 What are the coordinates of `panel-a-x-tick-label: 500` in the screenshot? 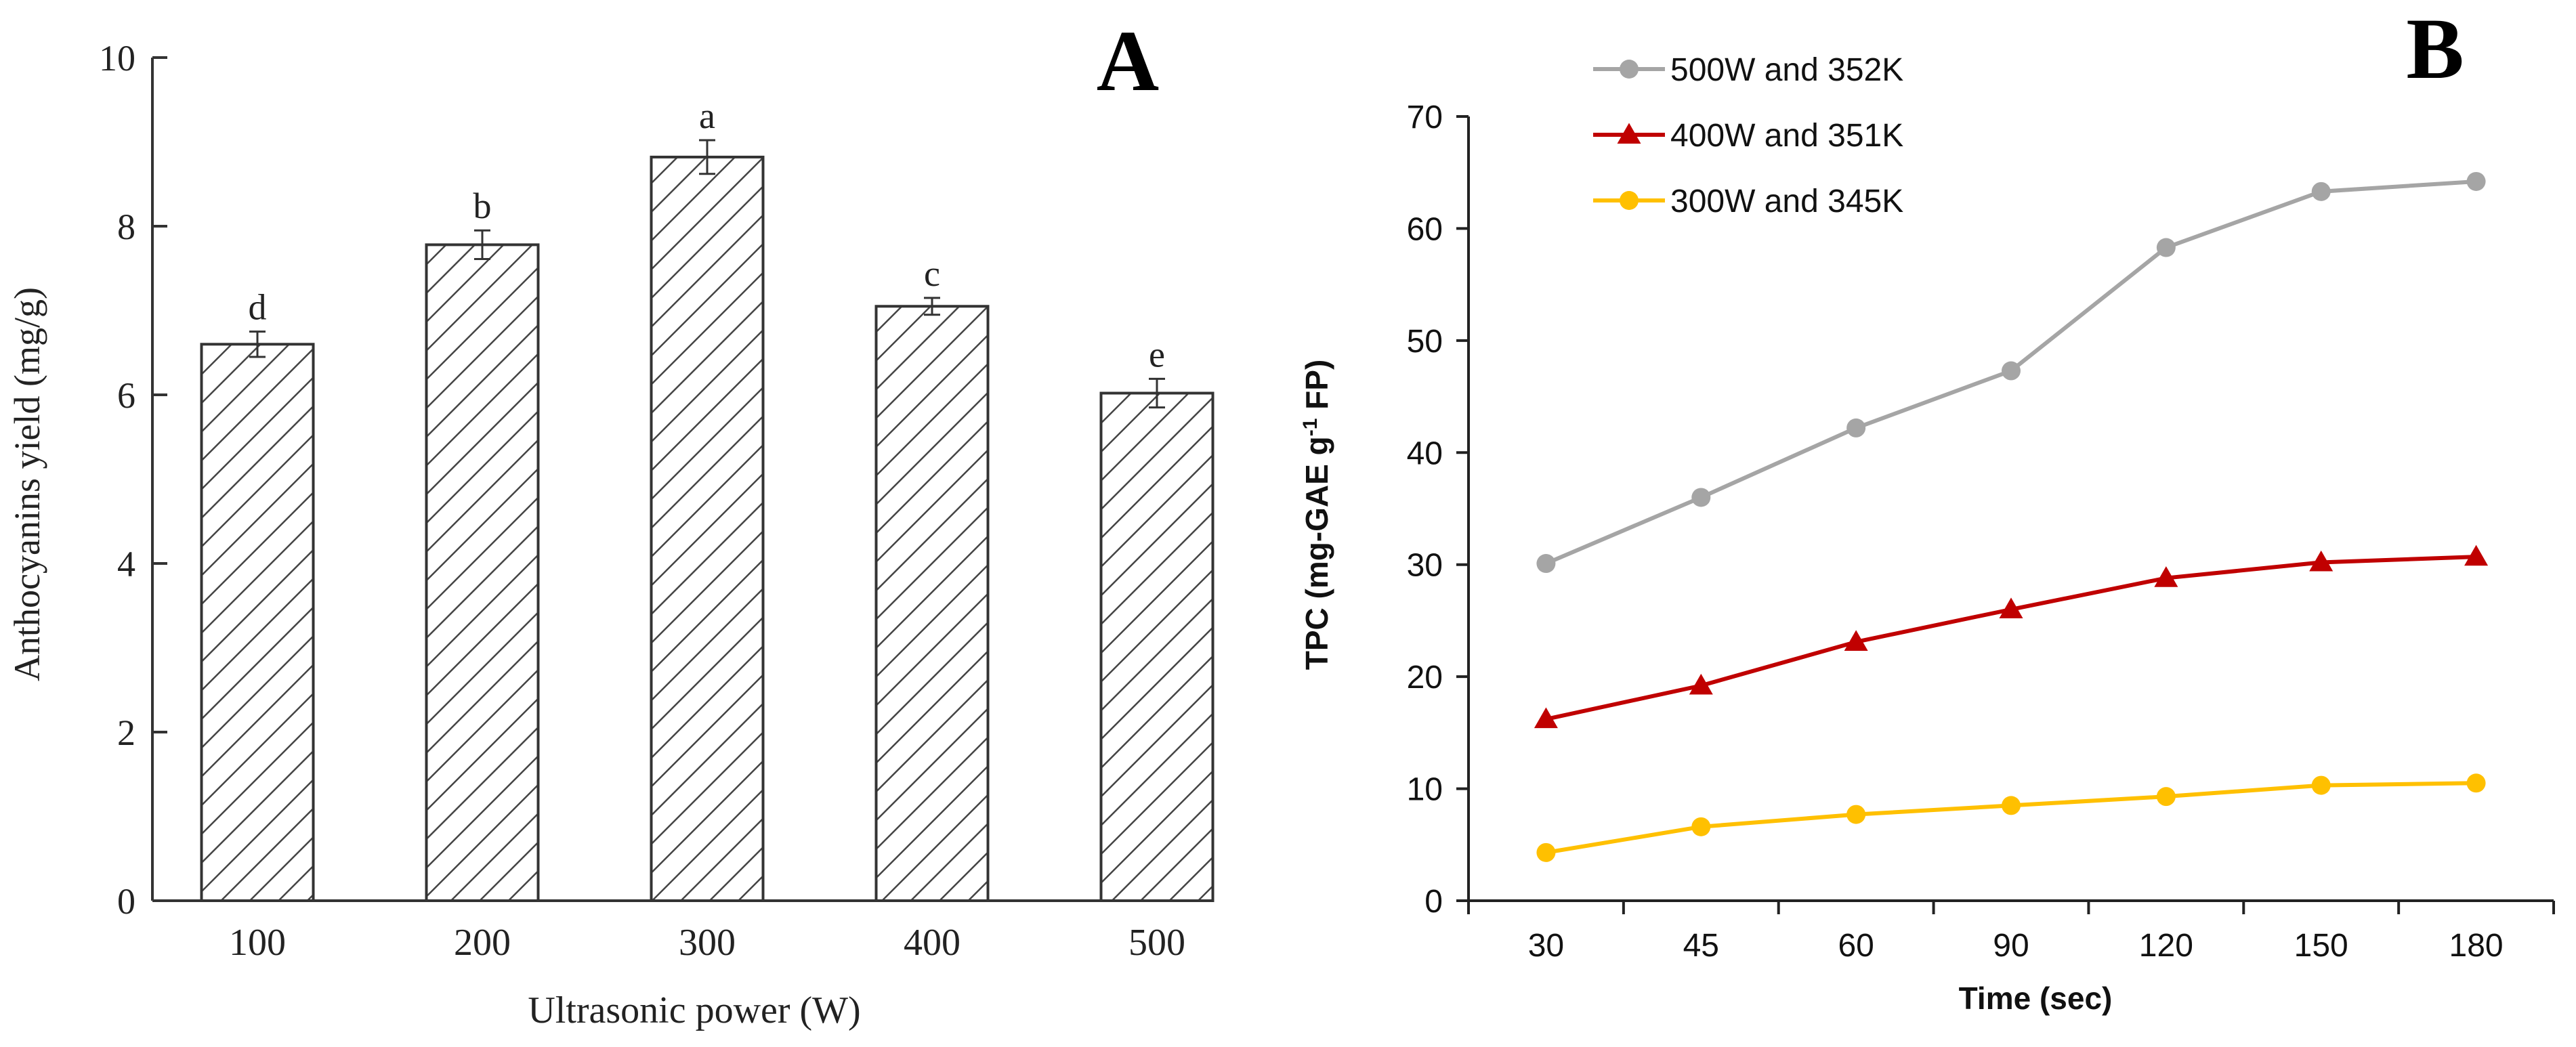 It's located at (1157, 943).